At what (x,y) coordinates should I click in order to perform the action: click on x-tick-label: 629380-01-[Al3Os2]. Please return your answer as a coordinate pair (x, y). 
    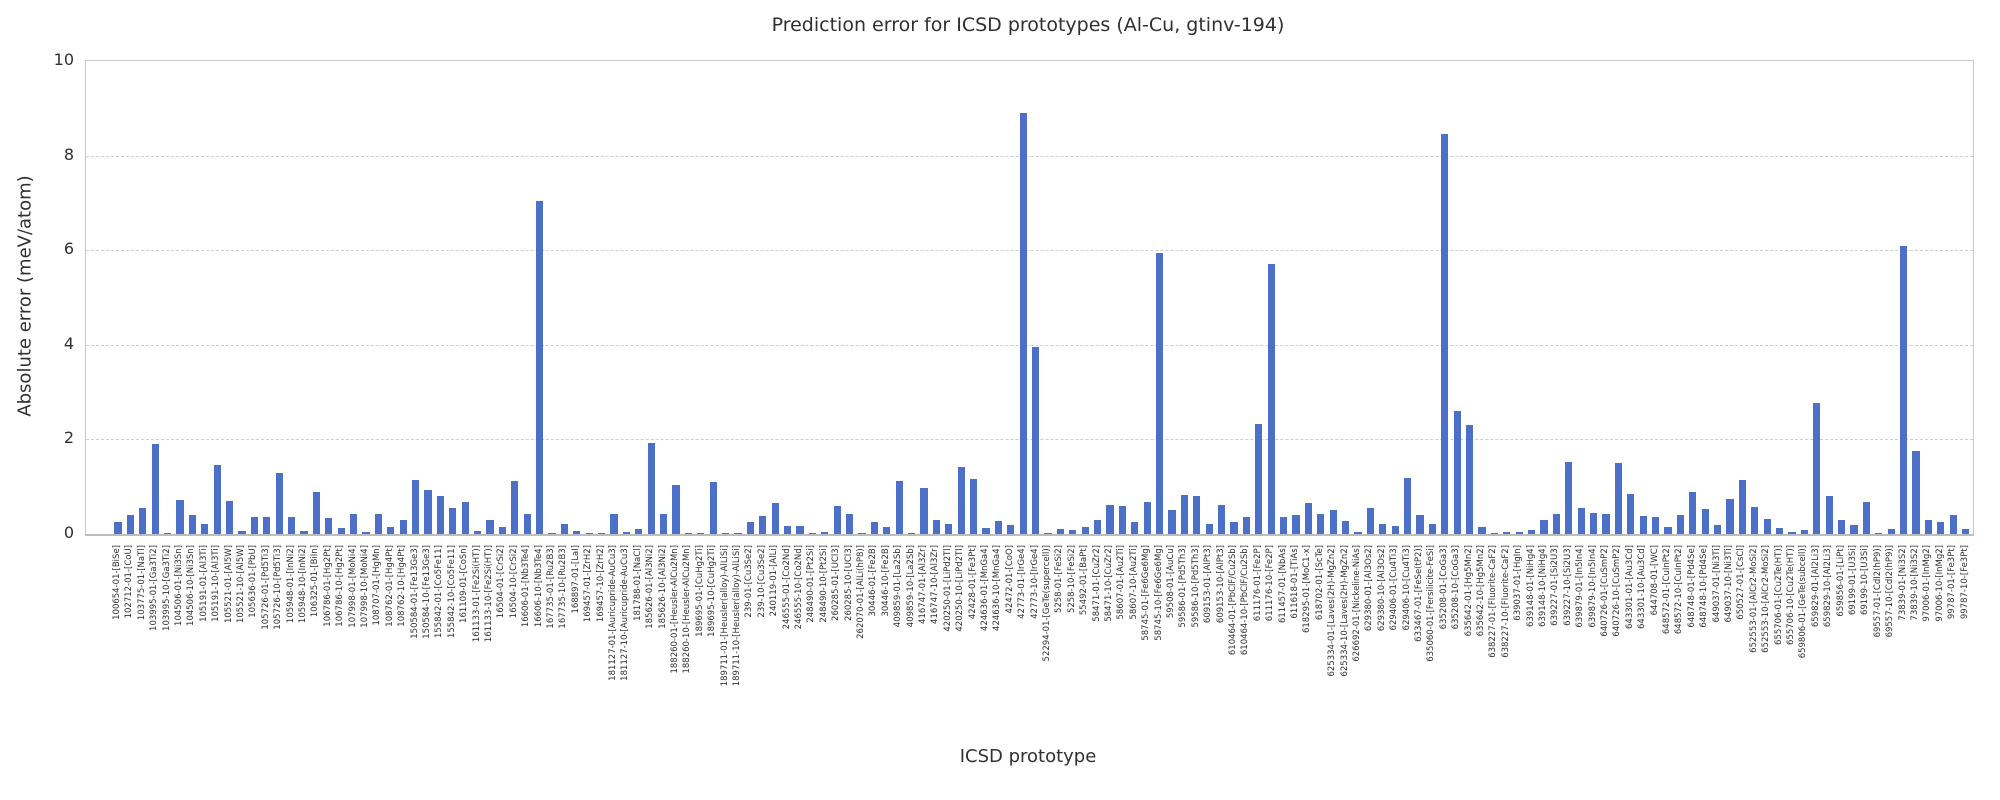
    Looking at the image, I should click on (1369, 588).